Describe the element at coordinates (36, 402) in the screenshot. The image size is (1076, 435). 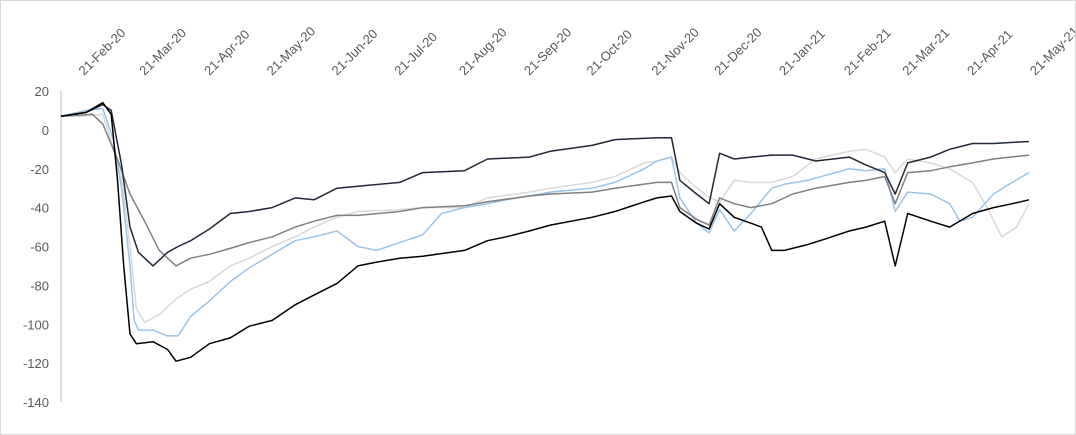
I see `y-tick-label: -140` at that location.